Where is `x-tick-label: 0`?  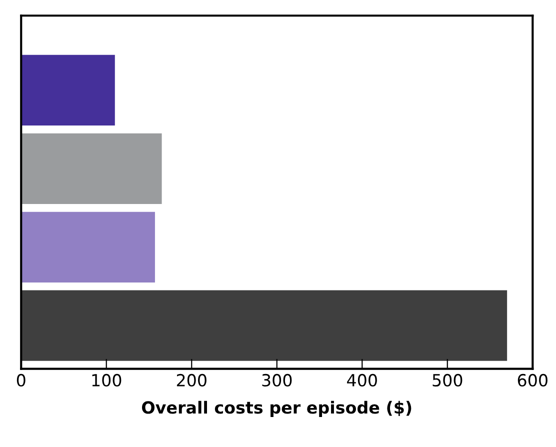 x-tick-label: 0 is located at coordinates (21, 380).